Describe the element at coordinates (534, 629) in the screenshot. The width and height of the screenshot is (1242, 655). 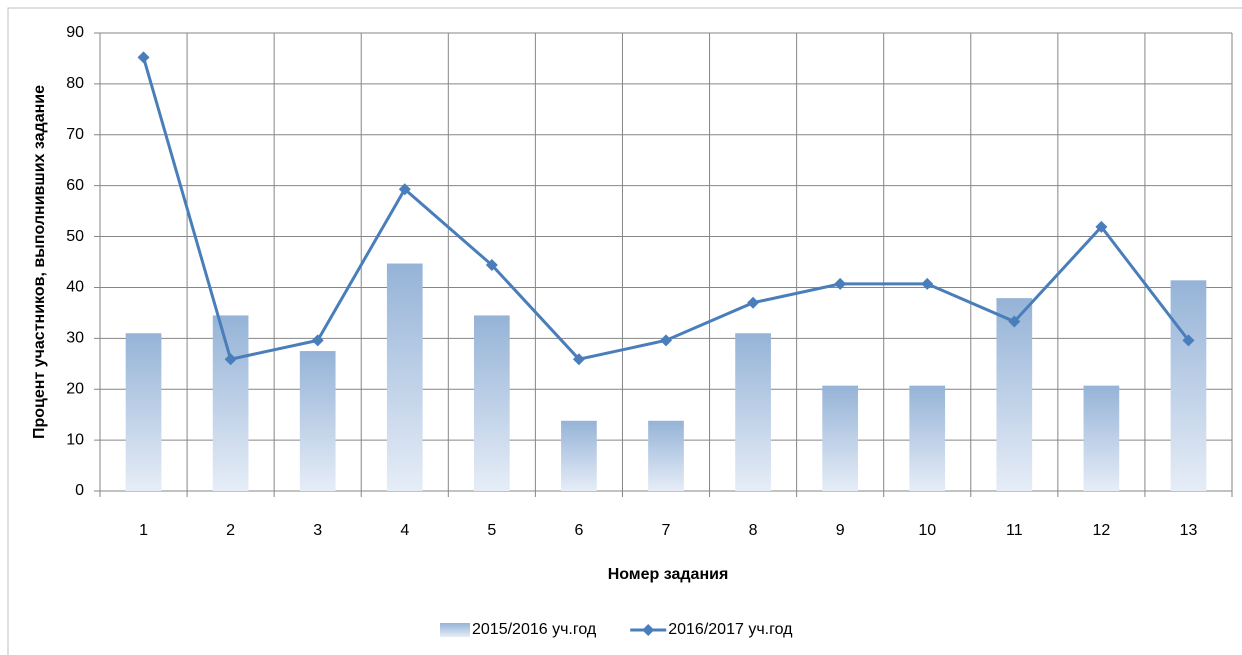
I see `legend-label: 2015/2016 уч.год` at that location.